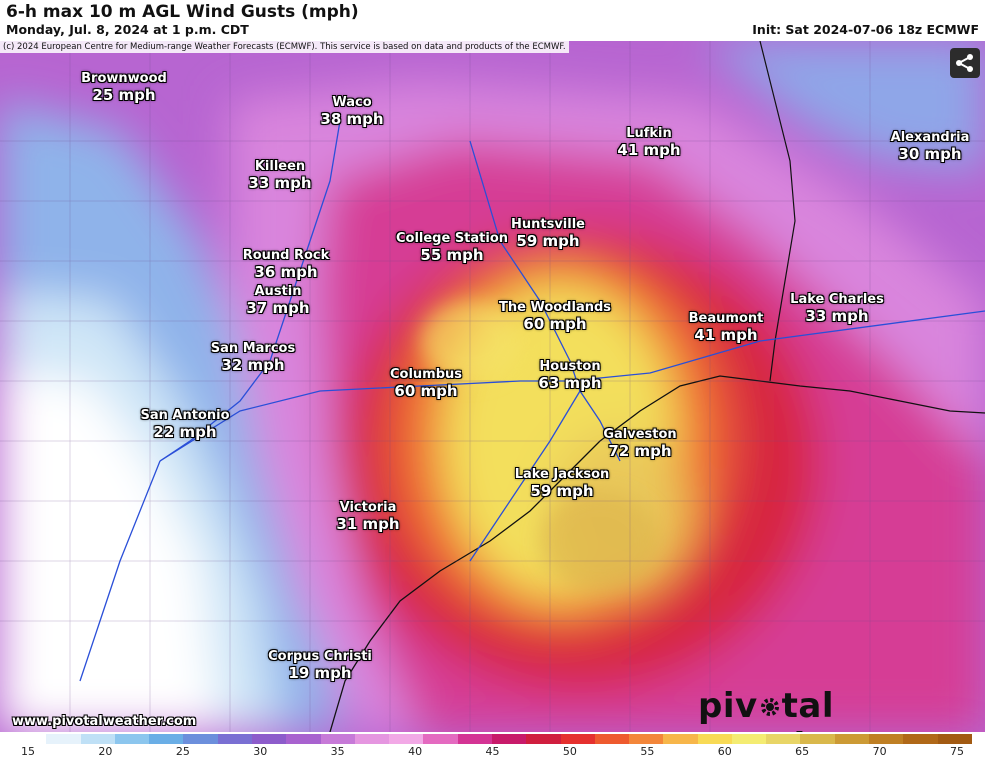 The width and height of the screenshot is (985, 766). What do you see at coordinates (182, 12) in the screenshot?
I see `map-title: 6-h max 10 m AGL Wind Gusts (mph)` at bounding box center [182, 12].